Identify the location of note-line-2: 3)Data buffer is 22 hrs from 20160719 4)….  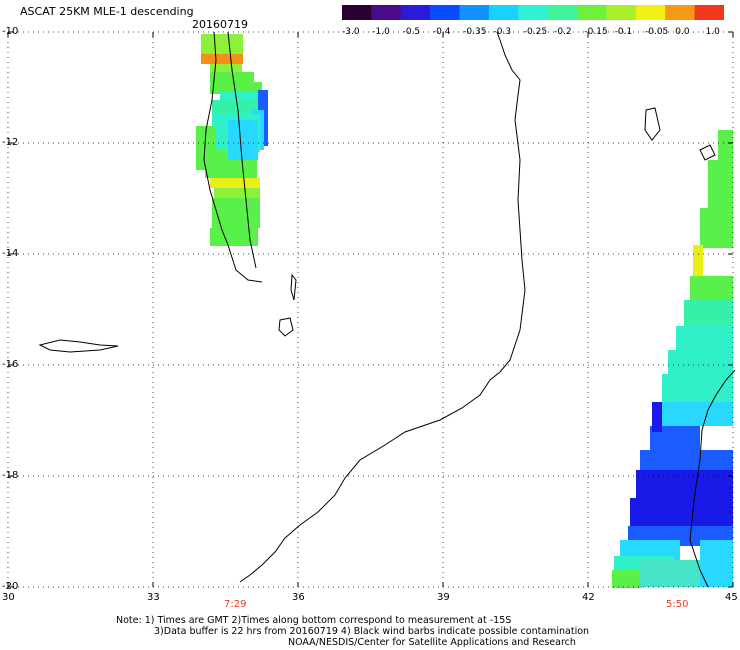
(372, 631).